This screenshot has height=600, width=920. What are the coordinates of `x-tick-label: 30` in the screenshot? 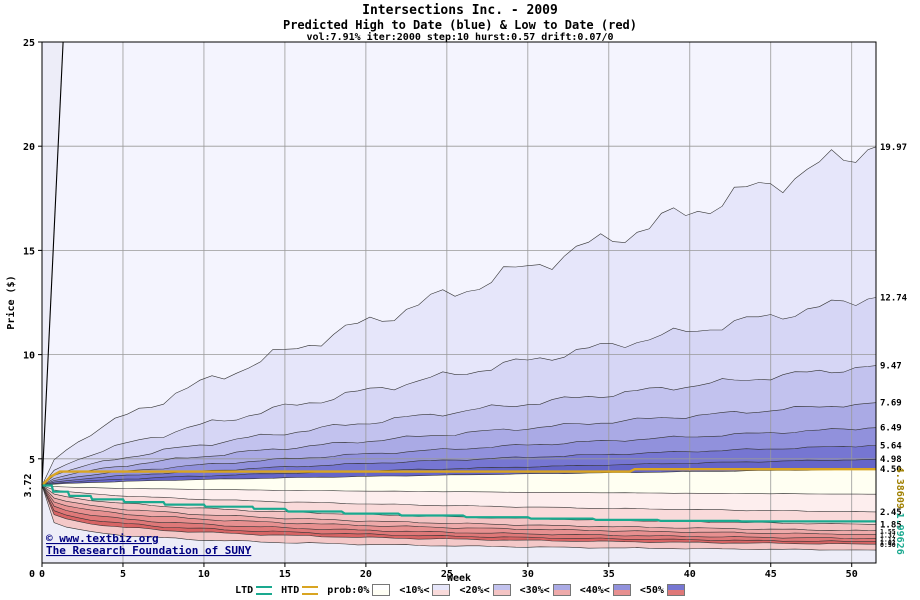 It's located at (528, 574).